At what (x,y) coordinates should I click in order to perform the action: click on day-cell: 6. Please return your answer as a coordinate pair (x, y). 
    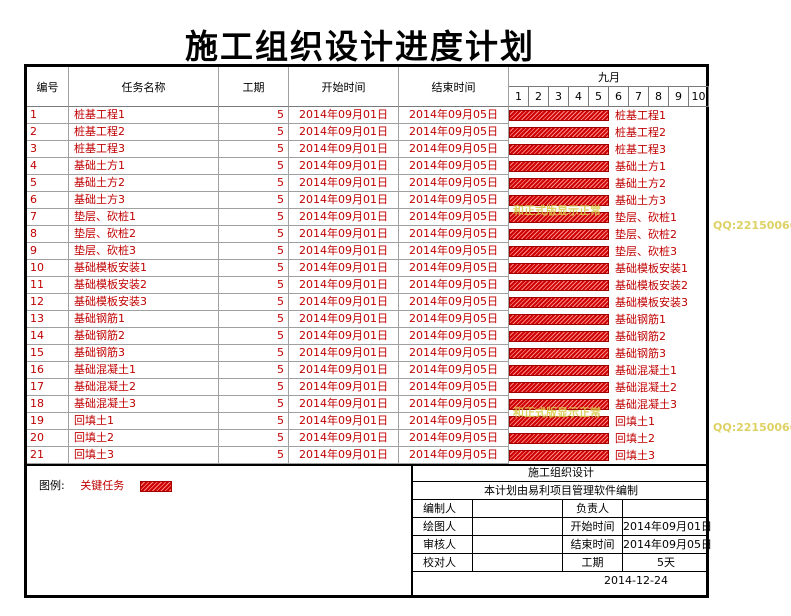
    Looking at the image, I should click on (619, 97).